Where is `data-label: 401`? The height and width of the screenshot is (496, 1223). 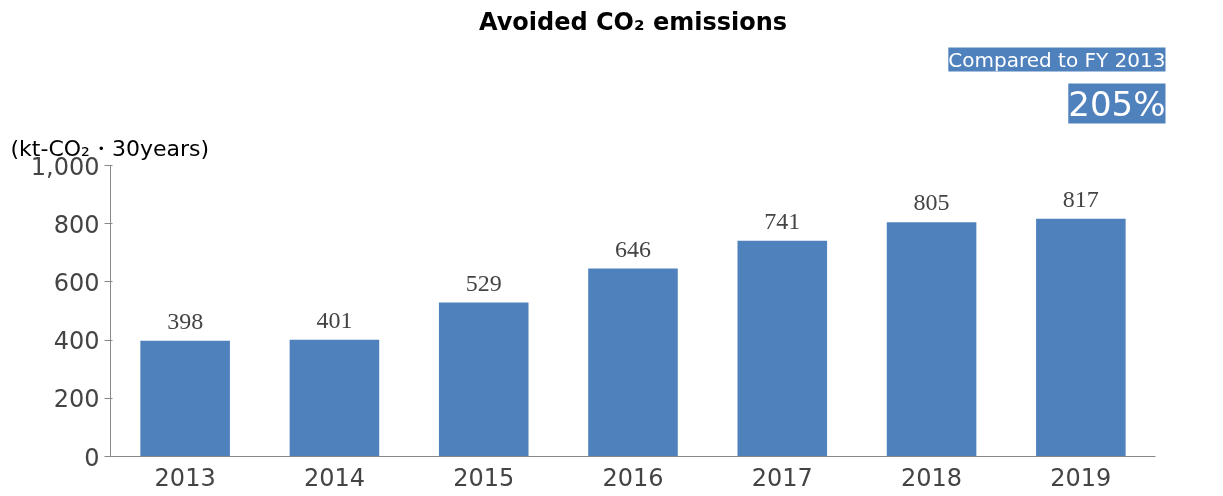
data-label: 401 is located at coordinates (334, 319).